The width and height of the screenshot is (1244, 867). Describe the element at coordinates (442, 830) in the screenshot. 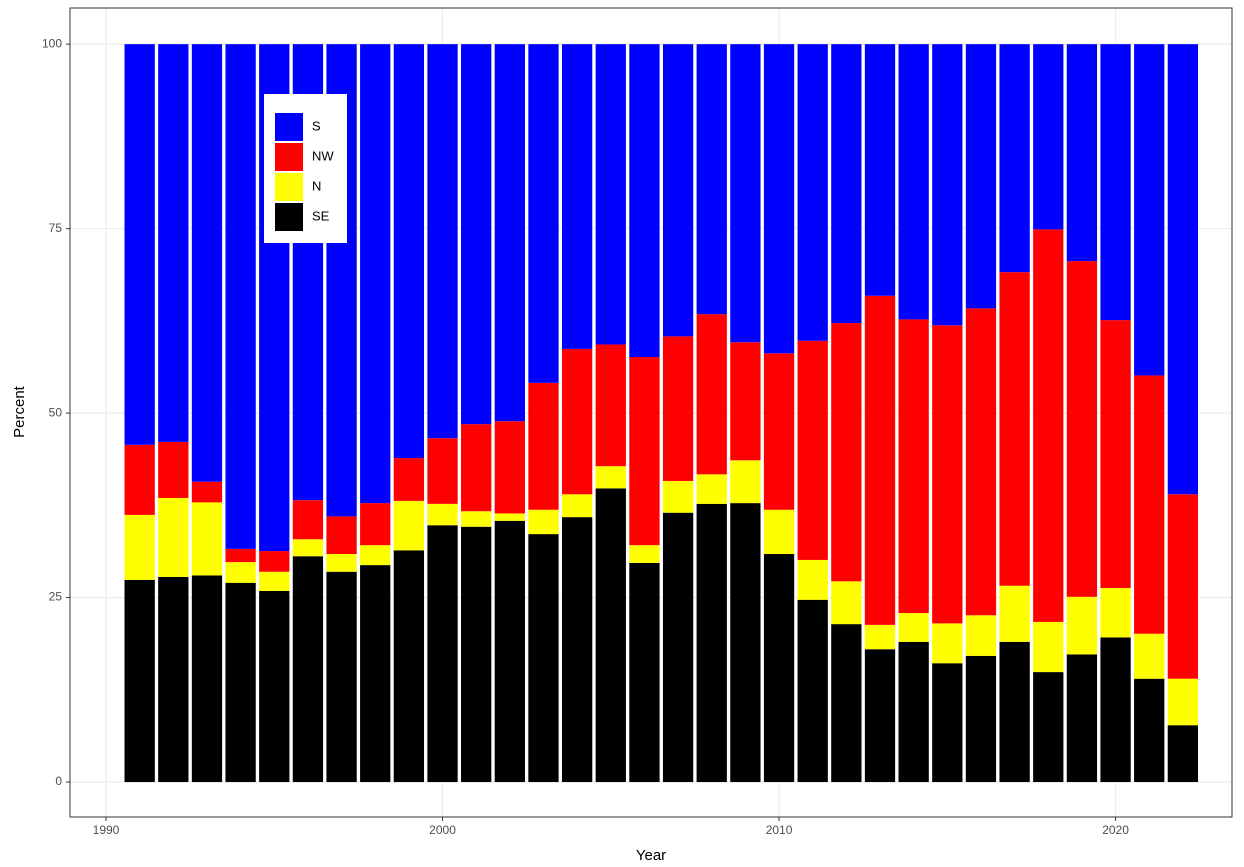

I see `x-tick-label: 2000` at that location.